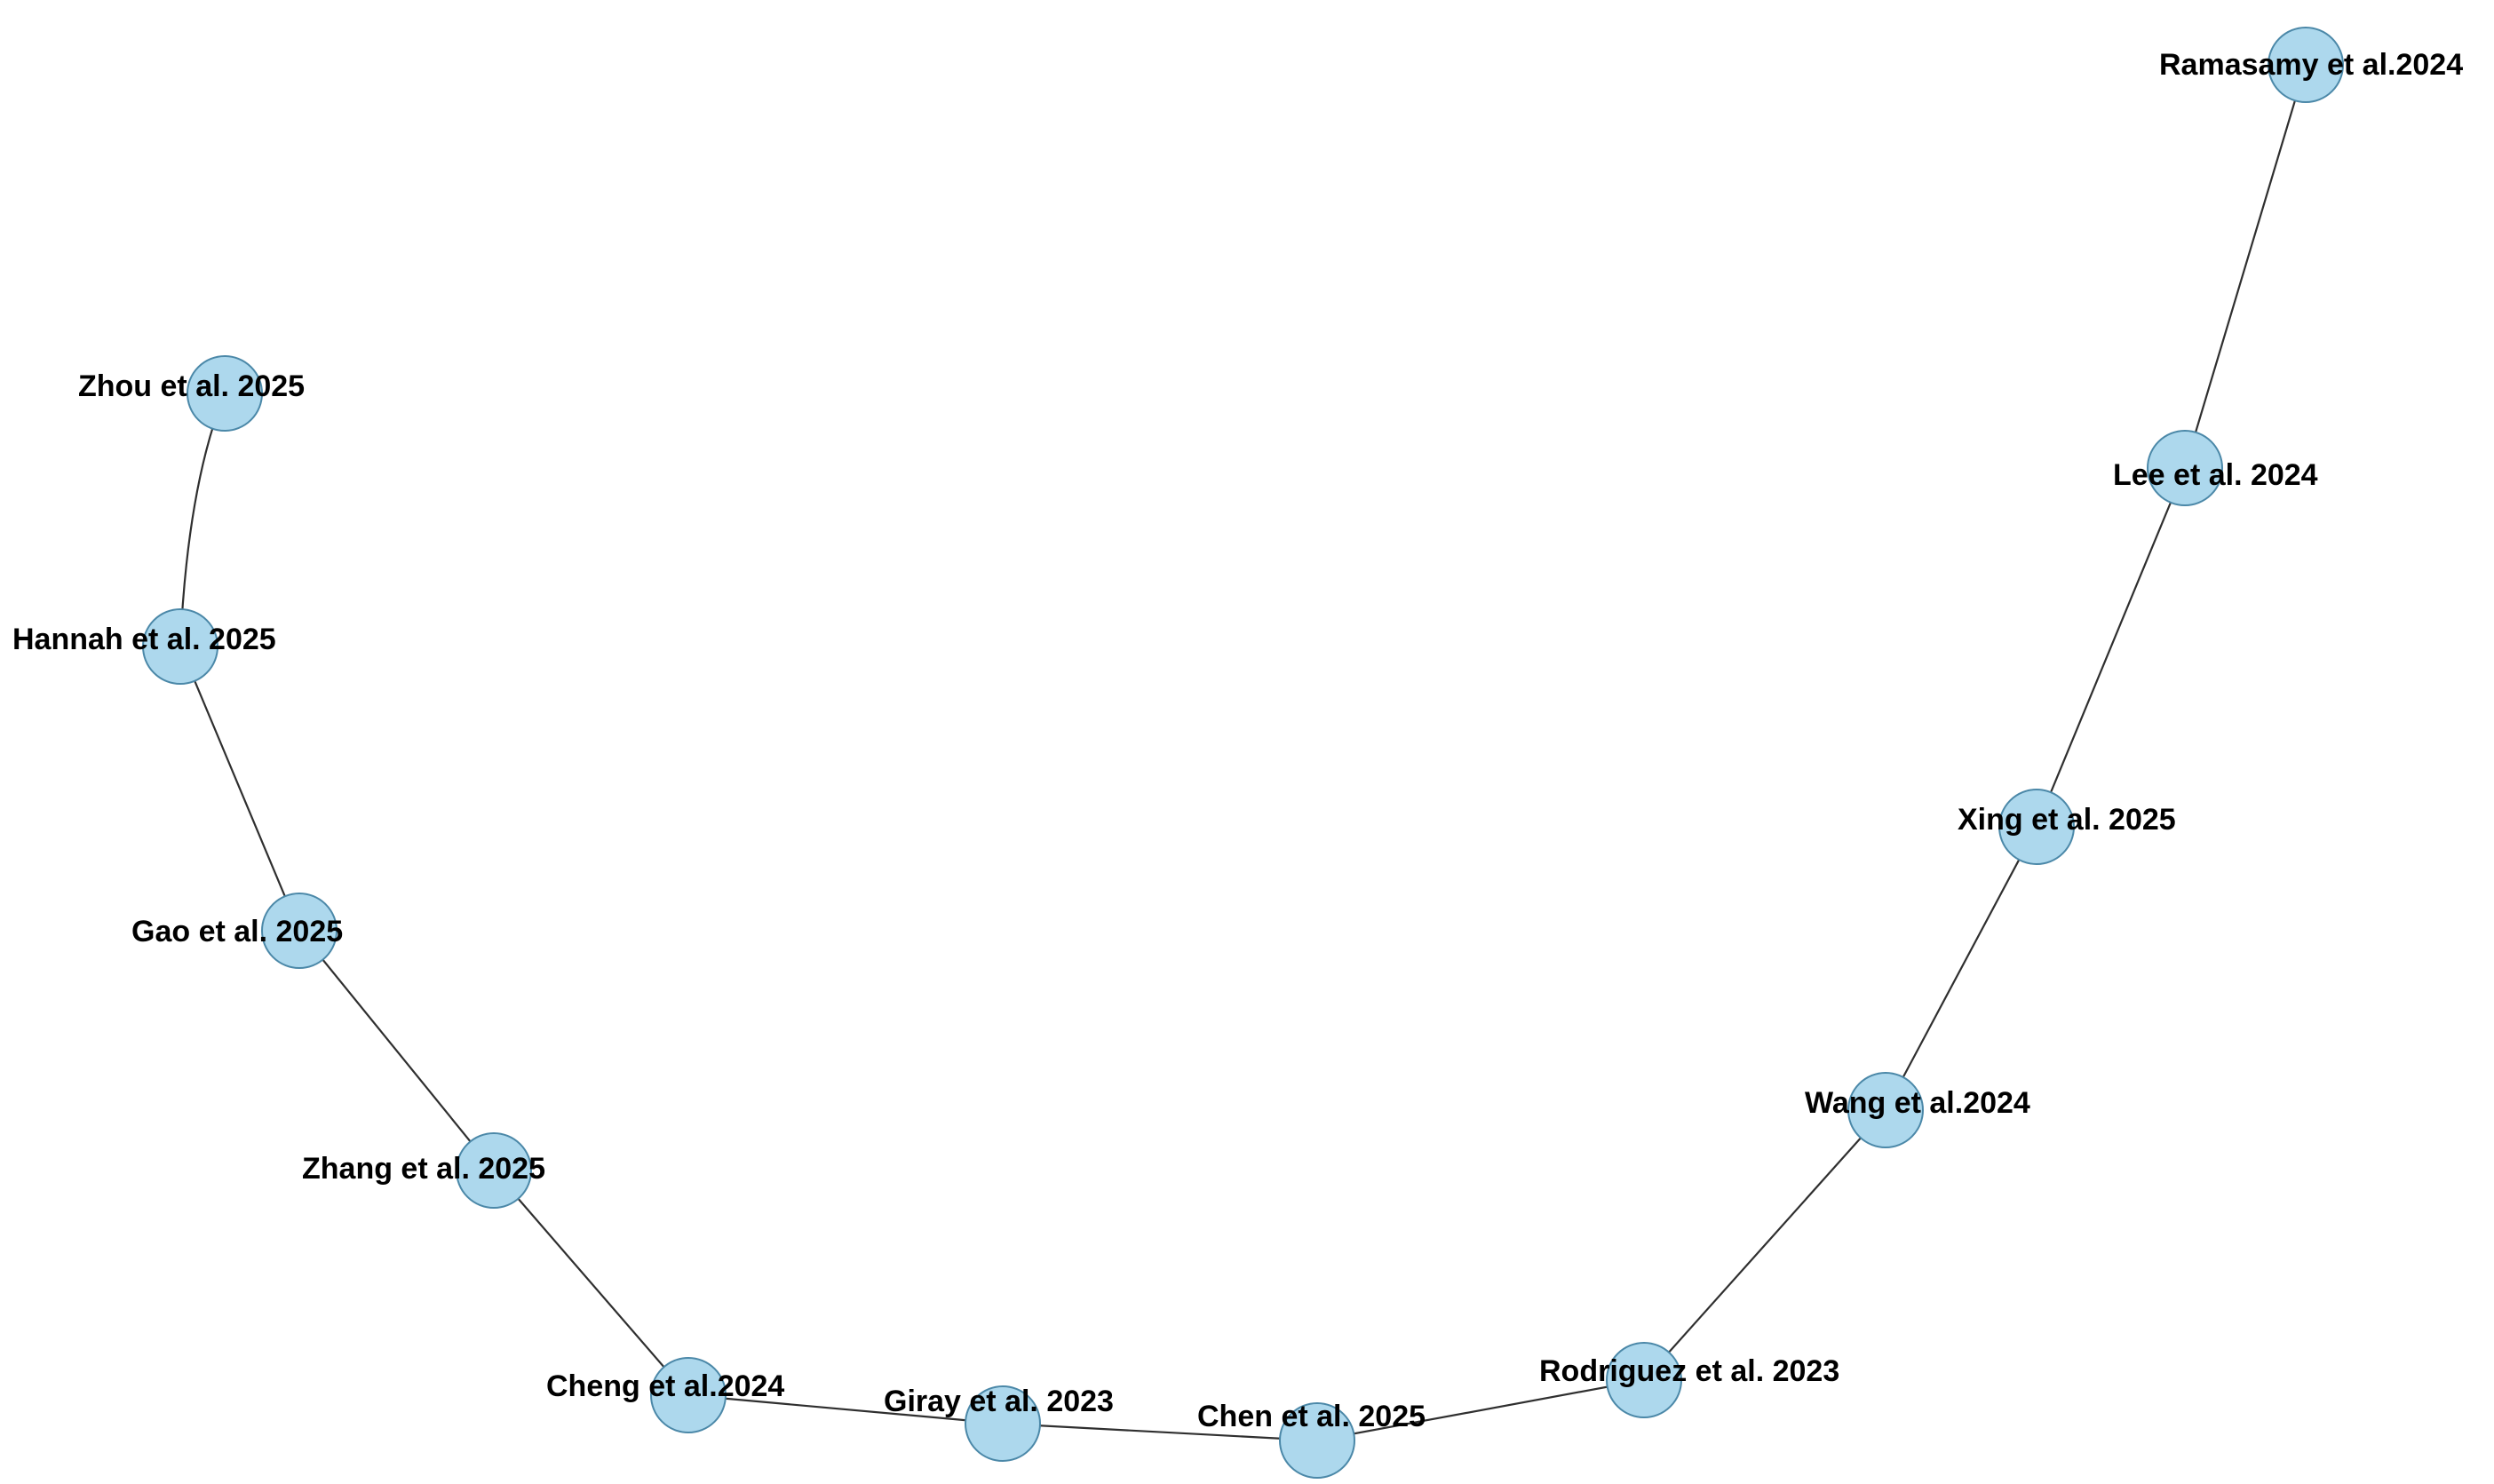  I want to click on edge-wang-rodriguez, so click(1765, 1245).